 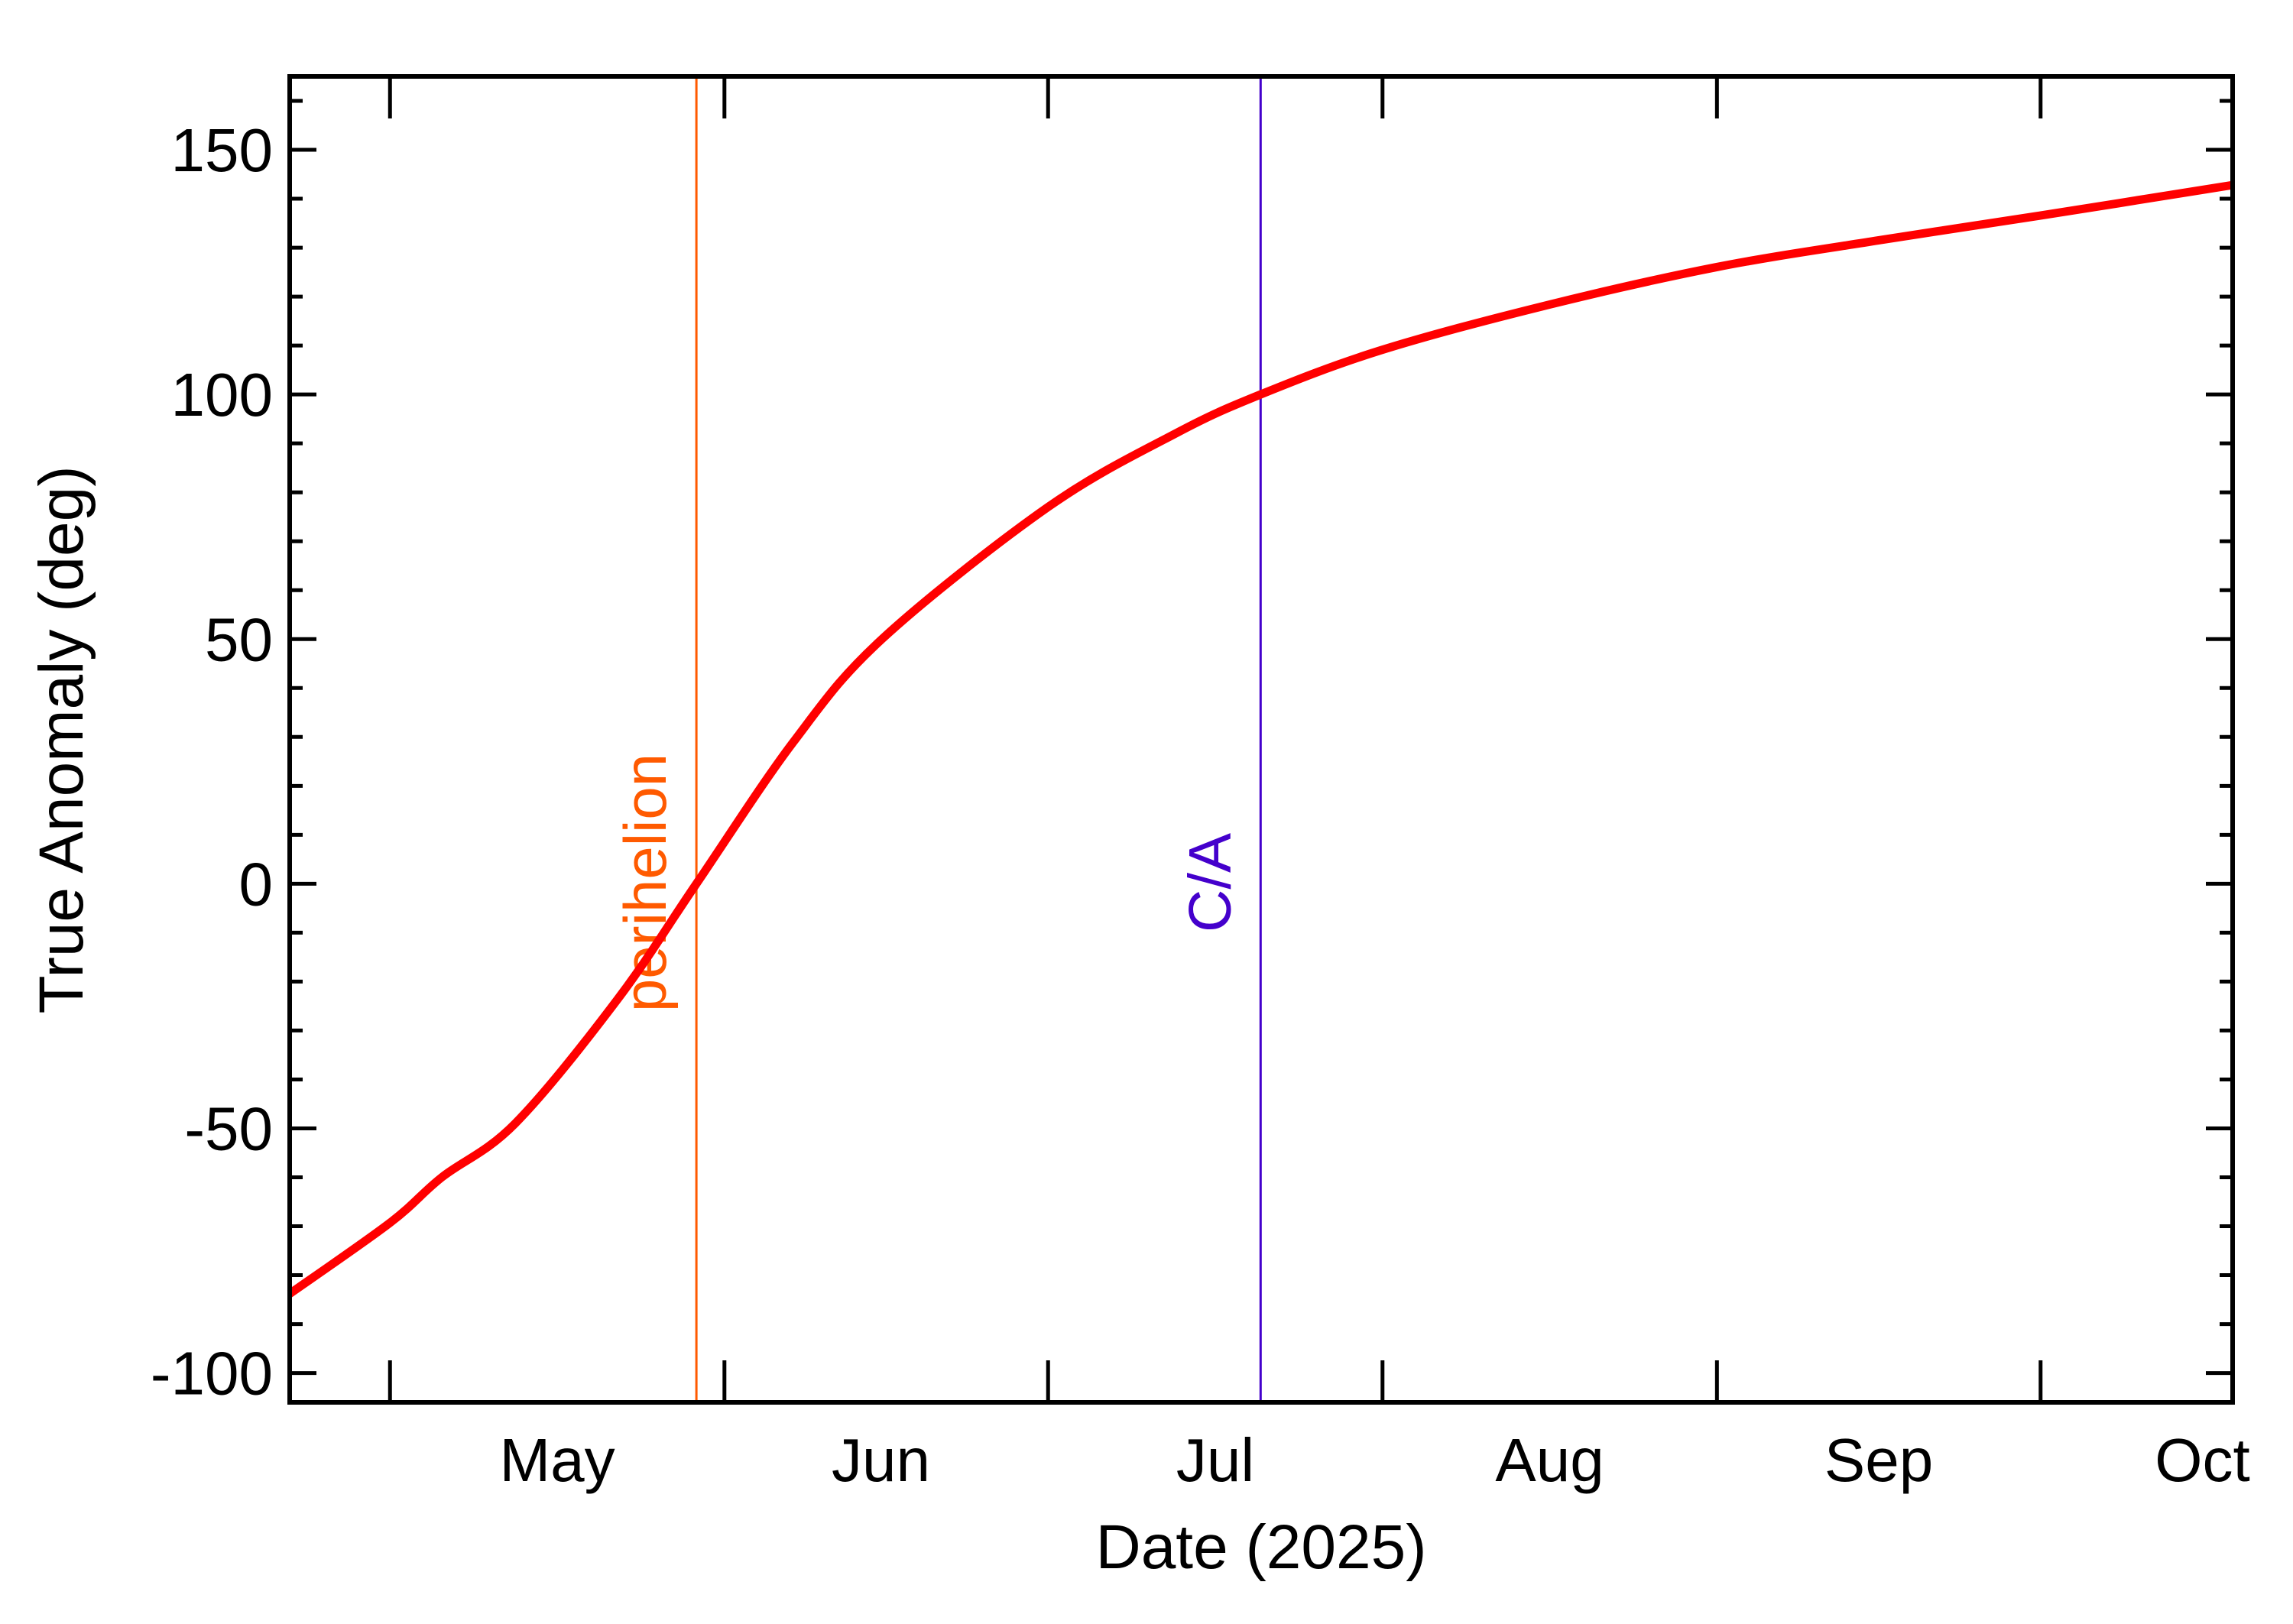 What do you see at coordinates (61, 739) in the screenshot?
I see `y-axis-label: True Anomaly (deg)` at bounding box center [61, 739].